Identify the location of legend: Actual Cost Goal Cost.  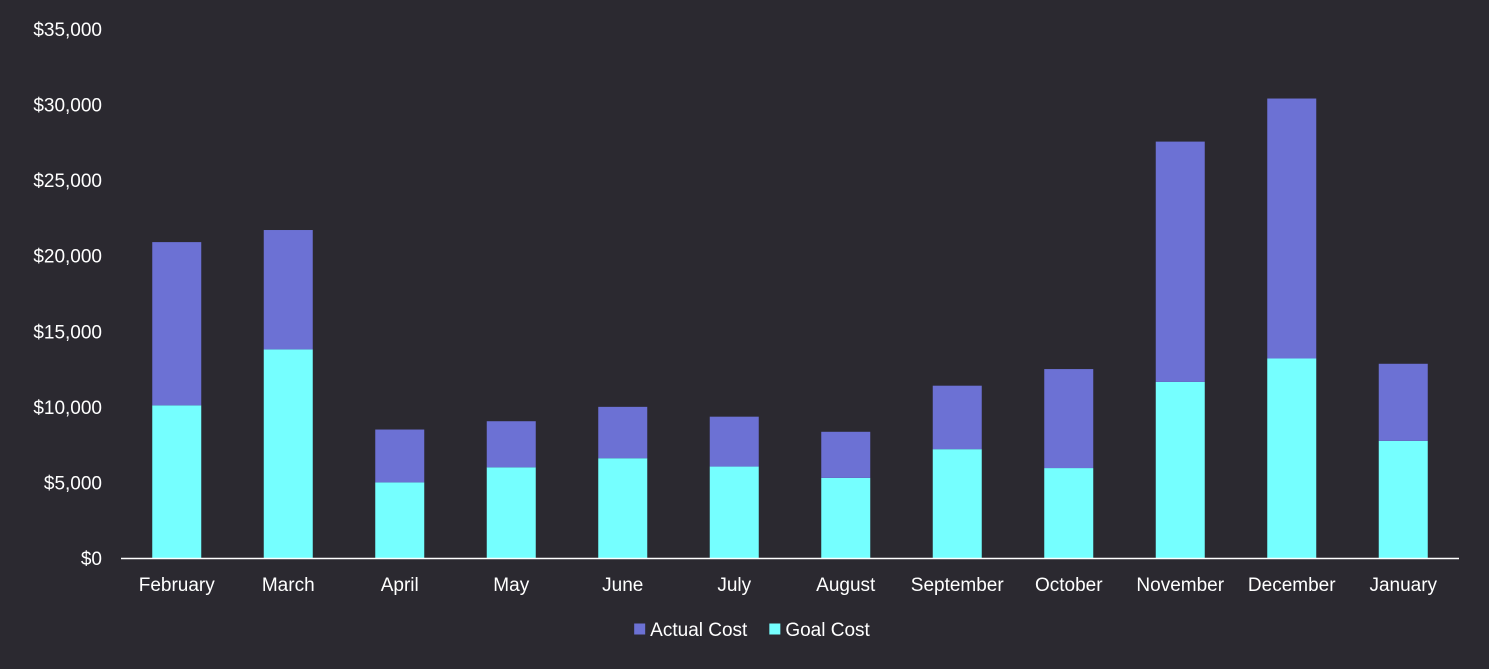
(752, 630).